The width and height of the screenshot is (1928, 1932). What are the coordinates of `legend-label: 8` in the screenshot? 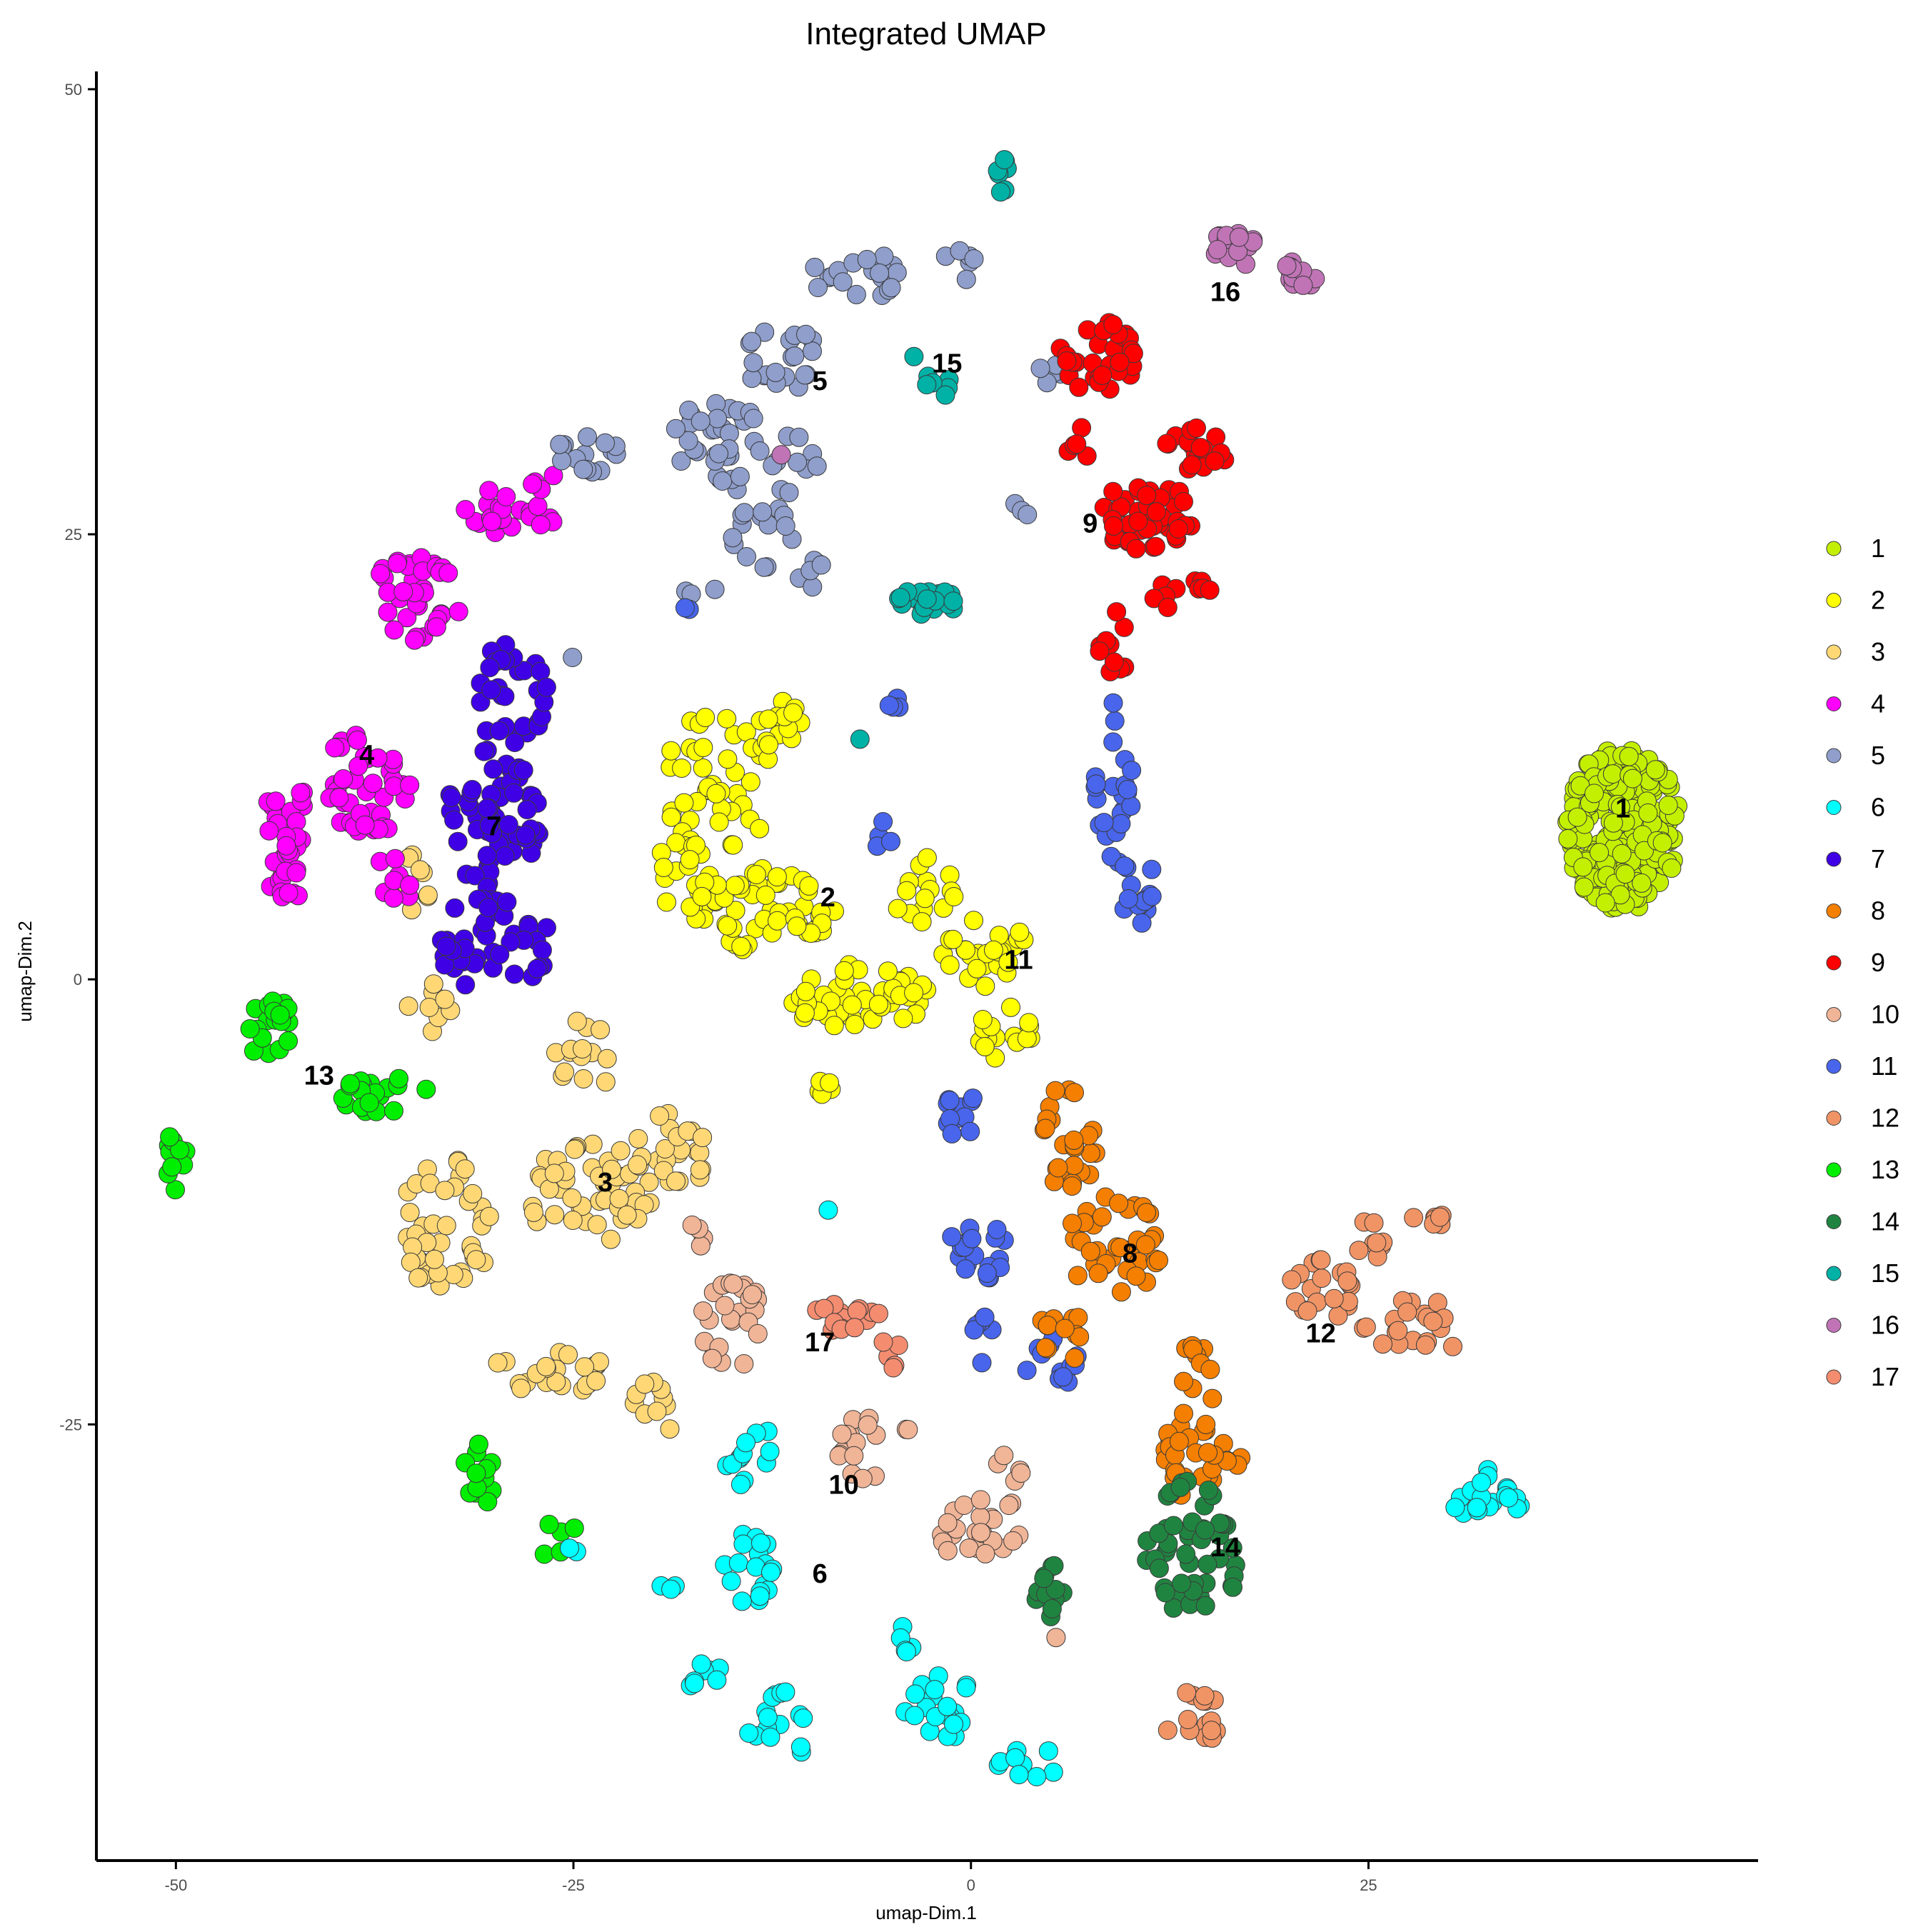 It's located at (1878, 911).